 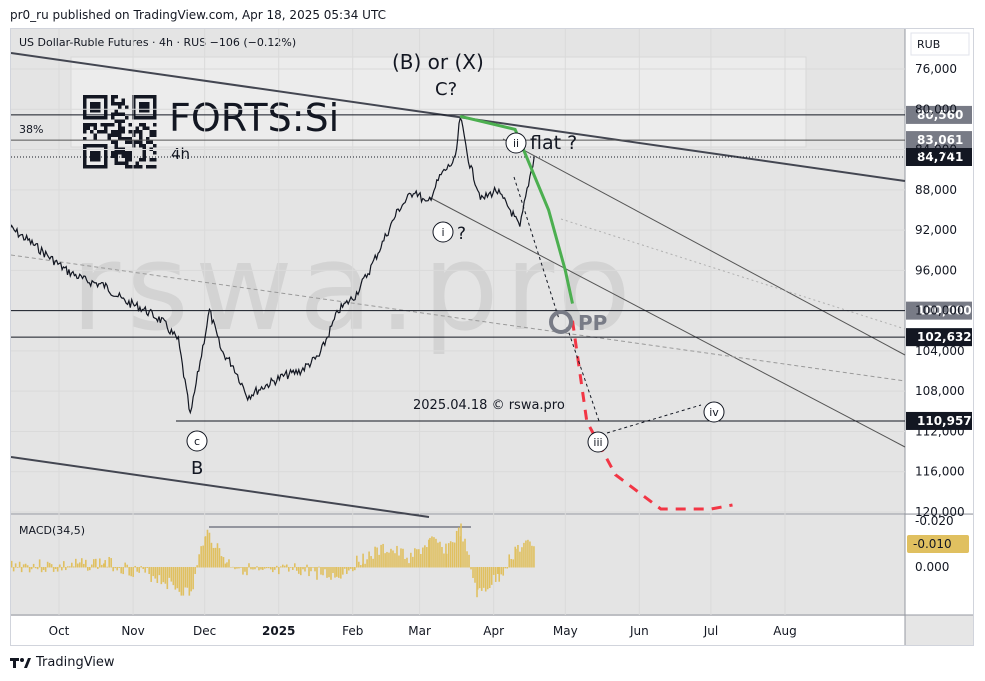 I want to click on price-axis-tick-label: 120,000, so click(x=940, y=512).